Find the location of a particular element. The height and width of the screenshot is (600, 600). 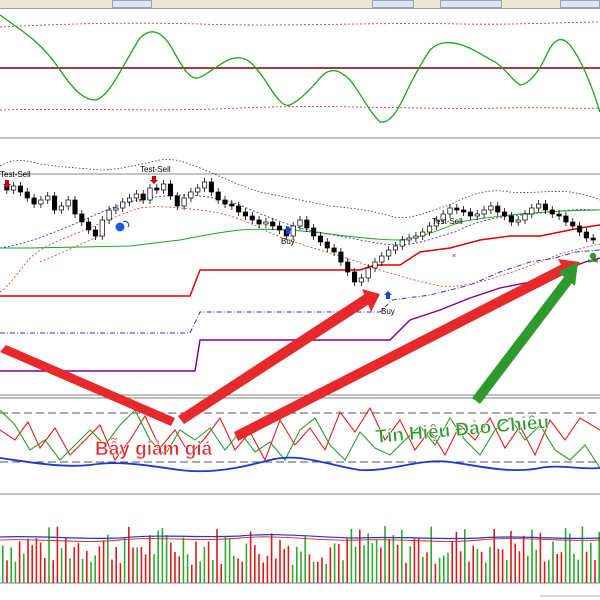

test-sell-label: Test-Sell is located at coordinates (15, 174).